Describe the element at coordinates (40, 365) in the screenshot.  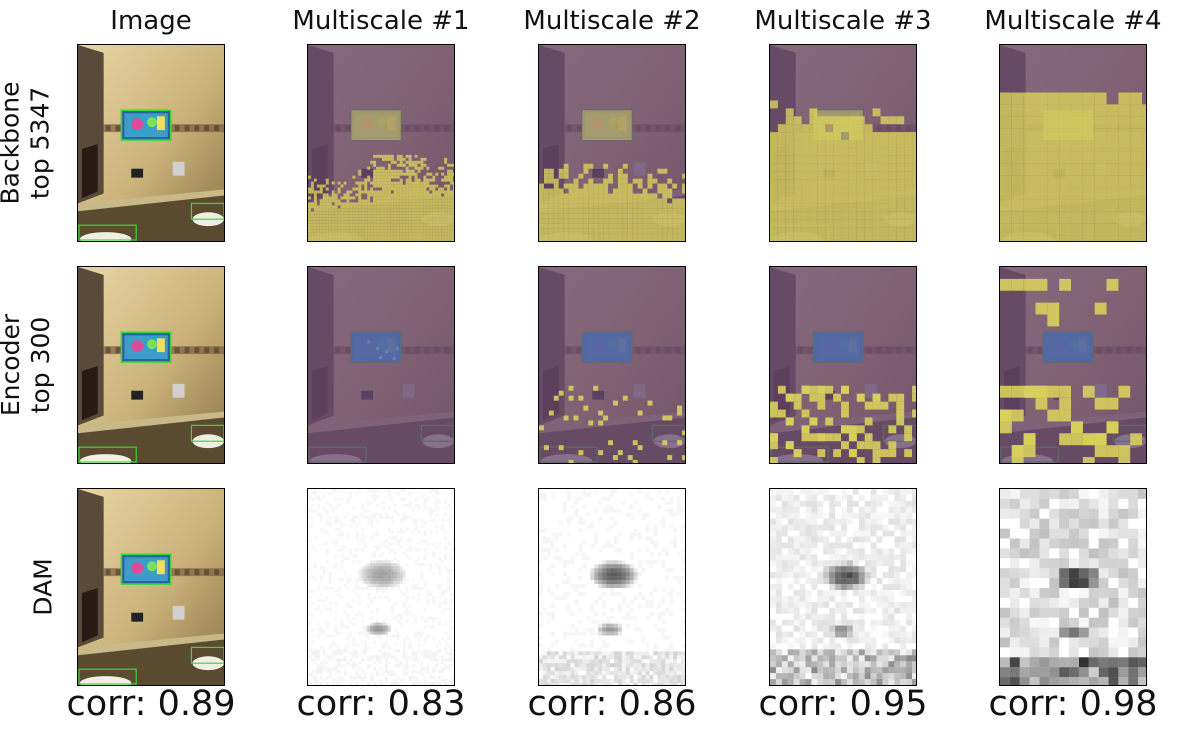
I see `row-label-encoder-line2: top 300` at that location.